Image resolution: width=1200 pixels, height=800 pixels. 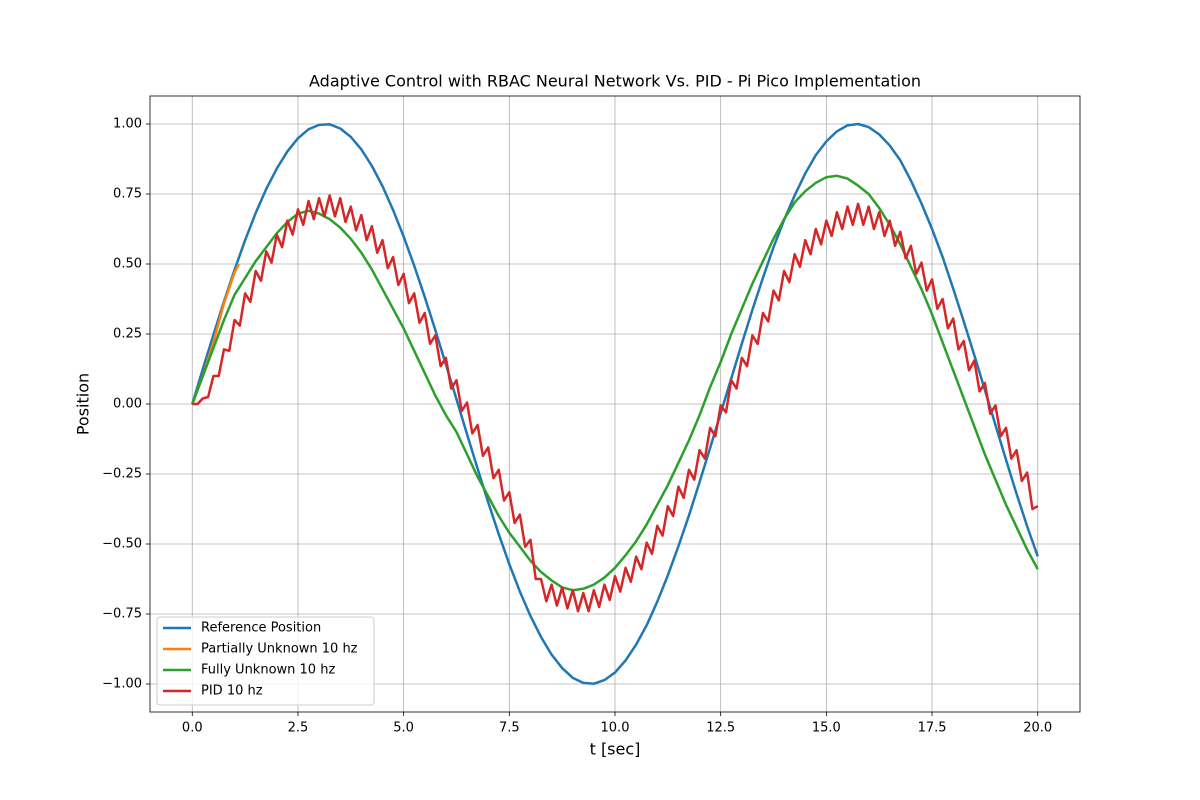 I want to click on y-tick-label: −0.75, so click(x=122, y=614).